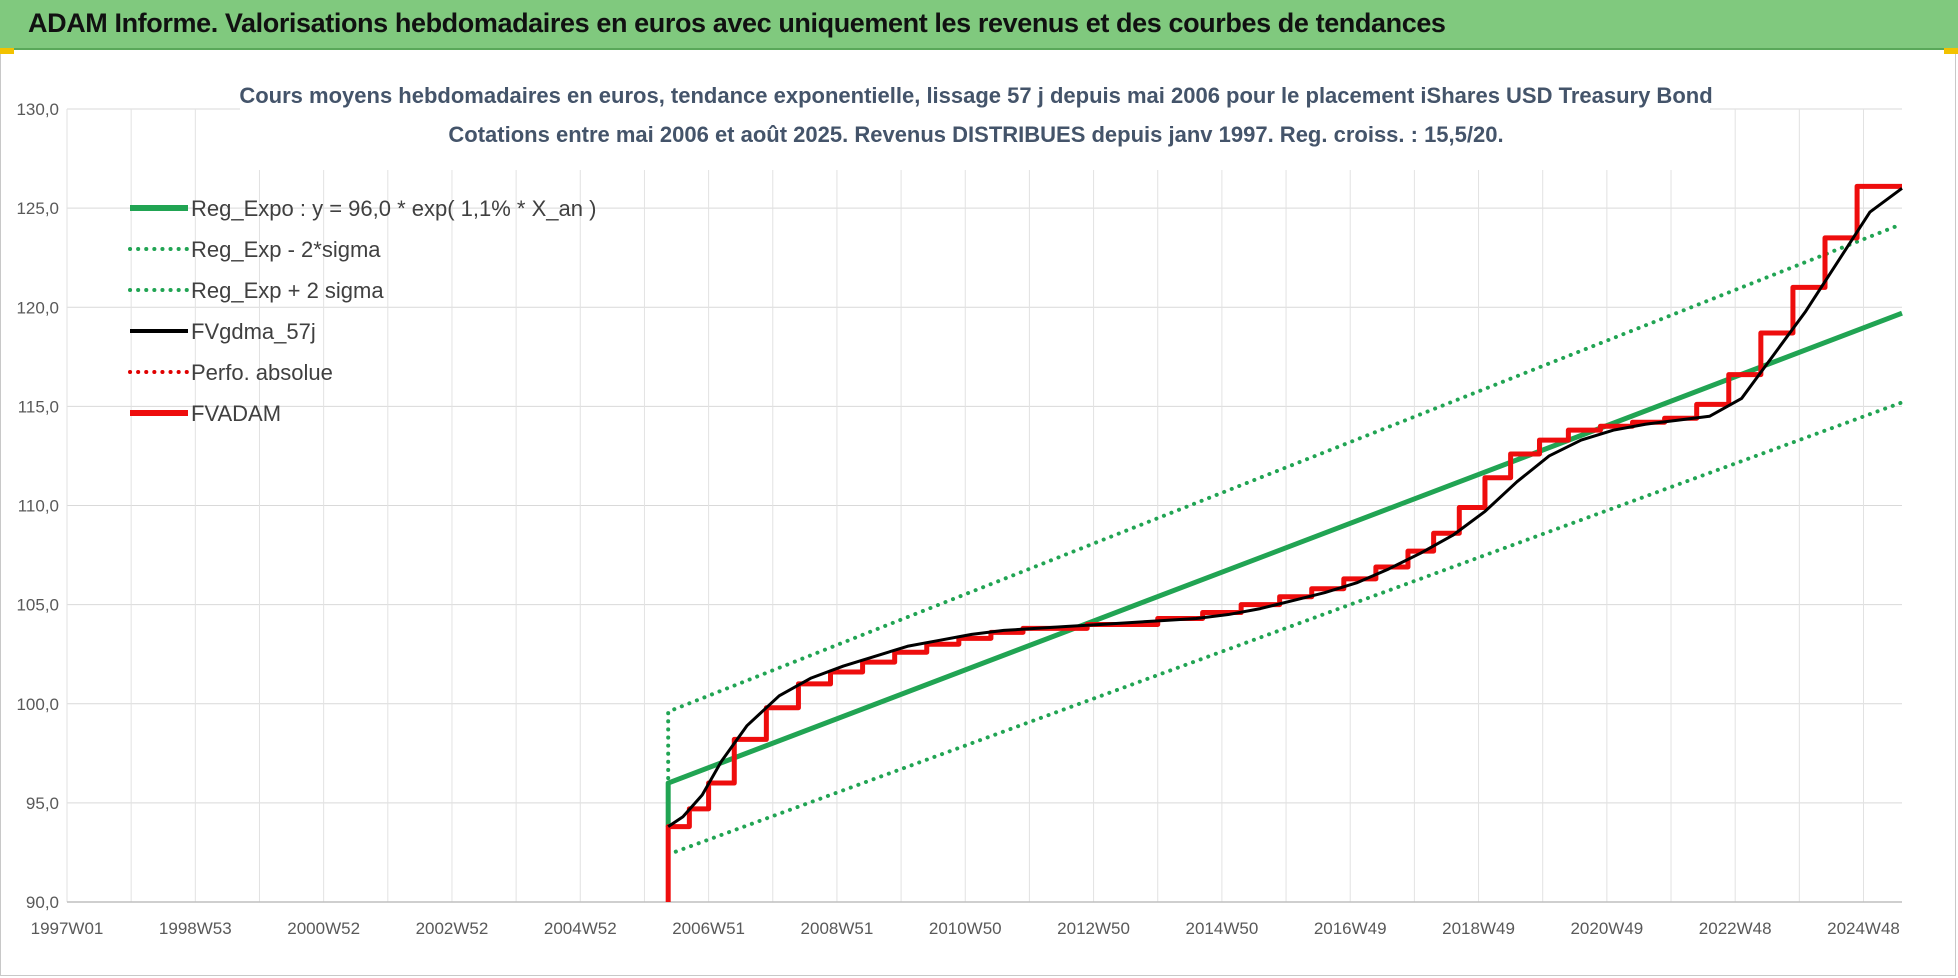 The image size is (1958, 978). What do you see at coordinates (323, 928) in the screenshot?
I see `x-tick-label: 2000W52` at bounding box center [323, 928].